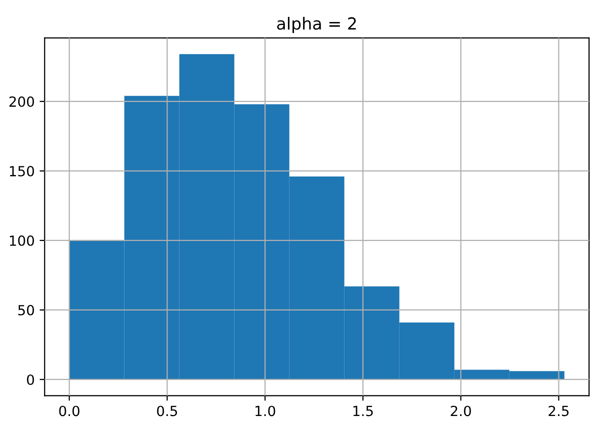  Describe the element at coordinates (69, 411) in the screenshot. I see `x-tick-label: 0.0` at that location.